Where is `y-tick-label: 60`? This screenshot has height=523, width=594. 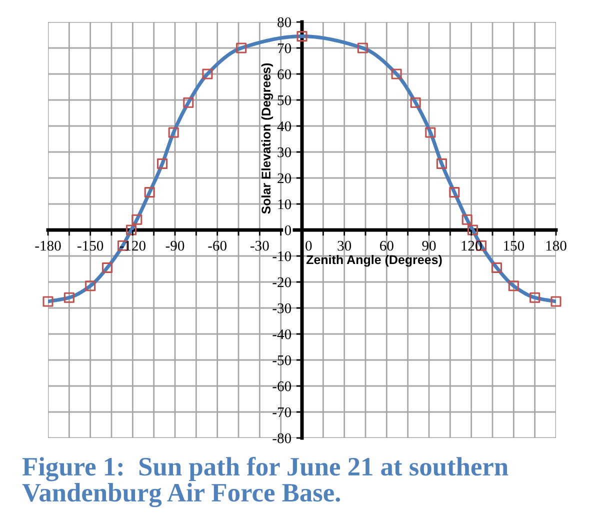
y-tick-label: 60 is located at coordinates (285, 74).